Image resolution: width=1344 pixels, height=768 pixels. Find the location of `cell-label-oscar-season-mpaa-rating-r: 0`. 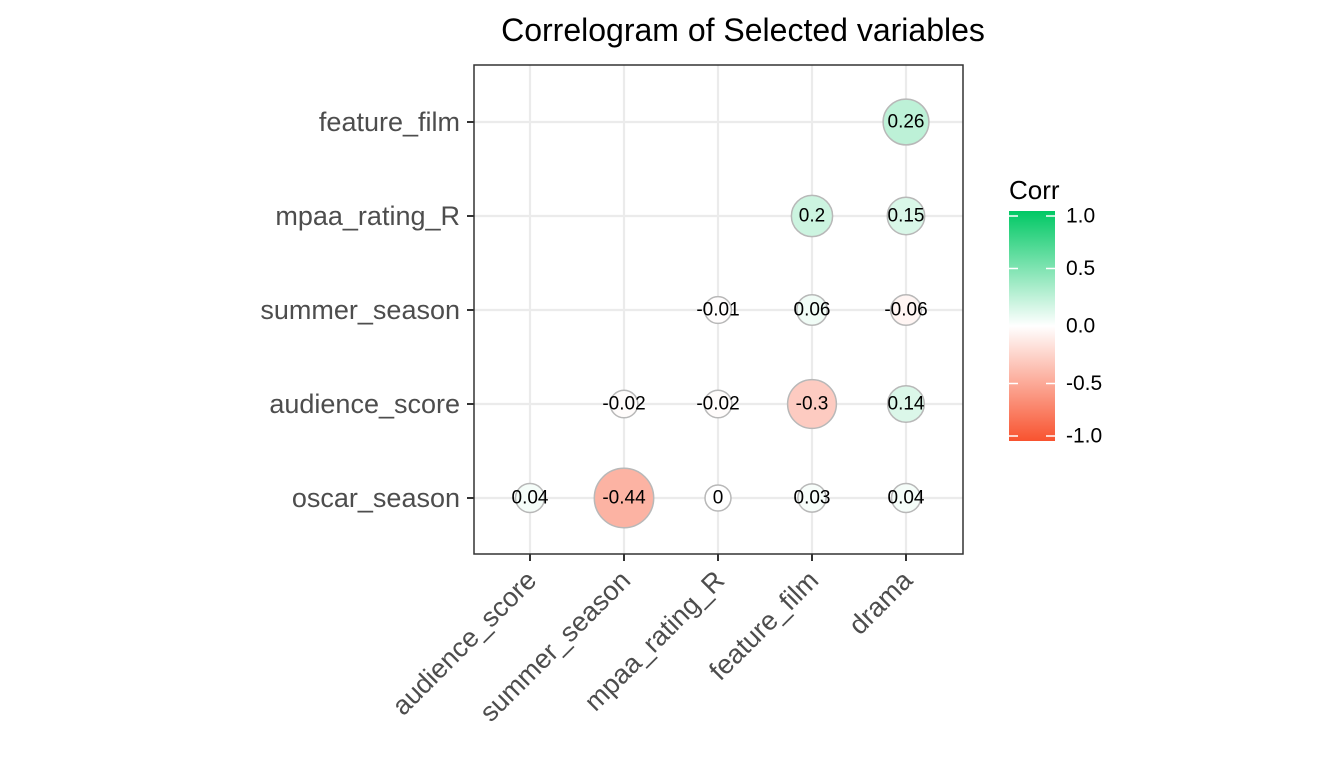

cell-label-oscar-season-mpaa-rating-r: 0 is located at coordinates (718, 498).